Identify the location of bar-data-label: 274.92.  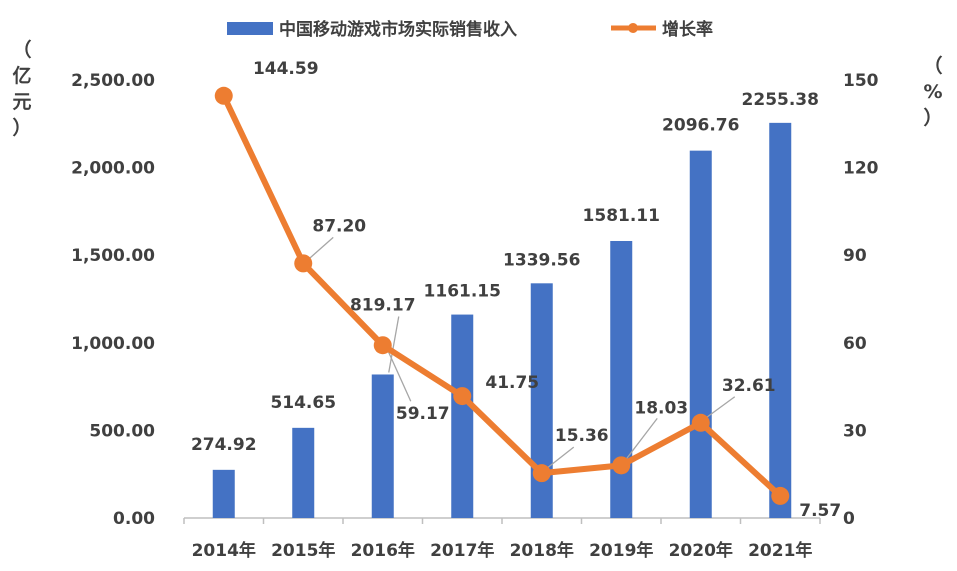
(224, 445).